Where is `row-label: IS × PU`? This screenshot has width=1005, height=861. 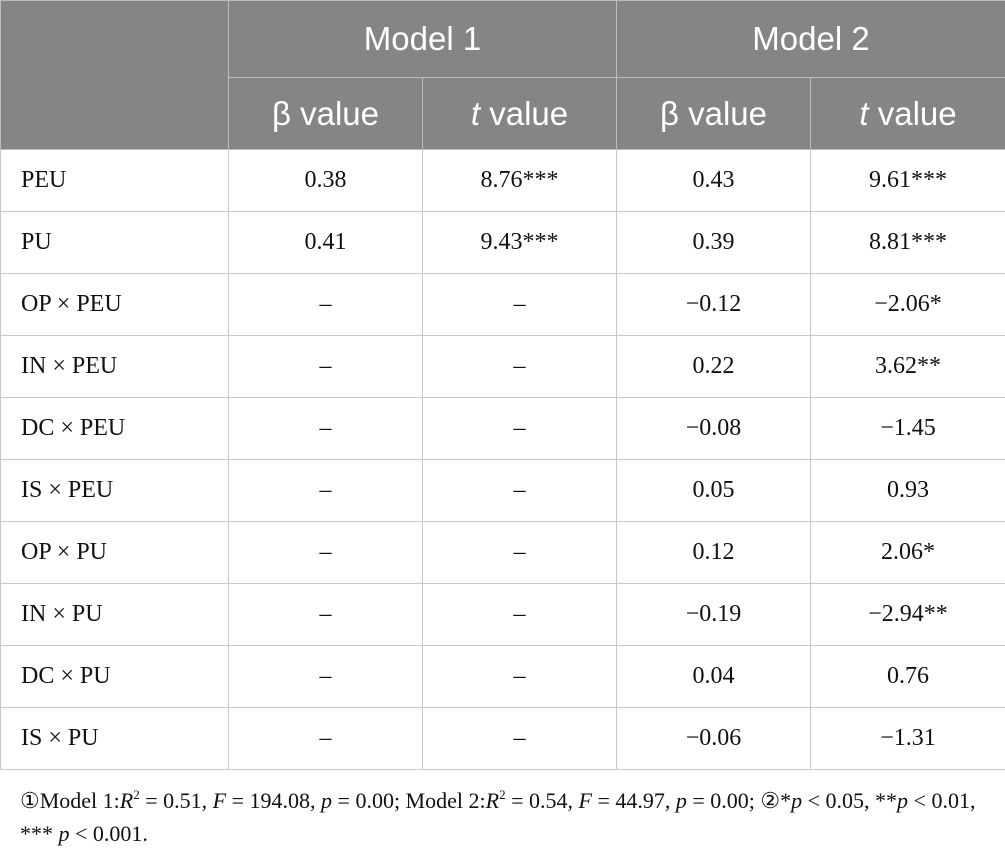 row-label: IS × PU is located at coordinates (114, 738).